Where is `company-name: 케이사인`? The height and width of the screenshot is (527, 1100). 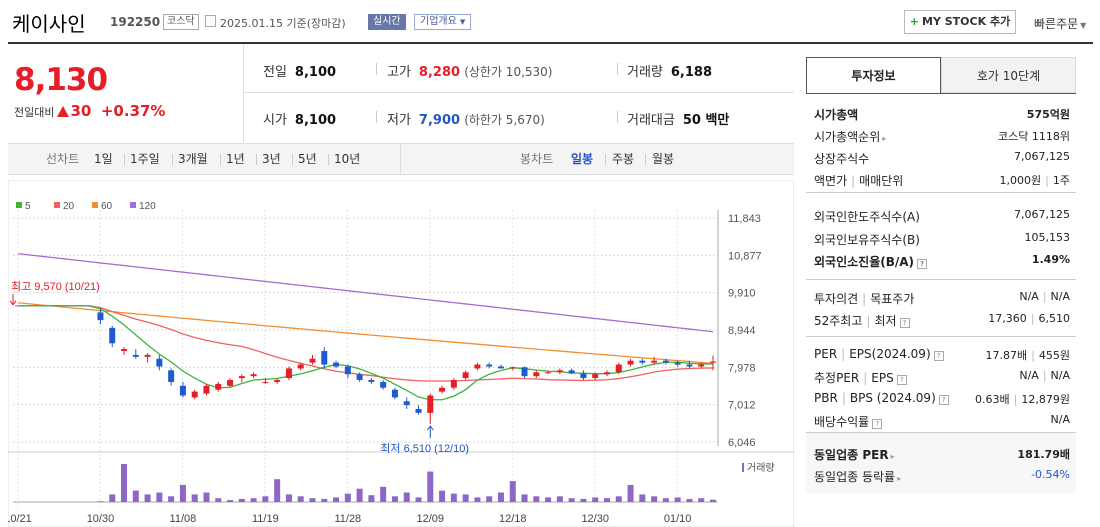 company-name: 케이사인 is located at coordinates (49, 24).